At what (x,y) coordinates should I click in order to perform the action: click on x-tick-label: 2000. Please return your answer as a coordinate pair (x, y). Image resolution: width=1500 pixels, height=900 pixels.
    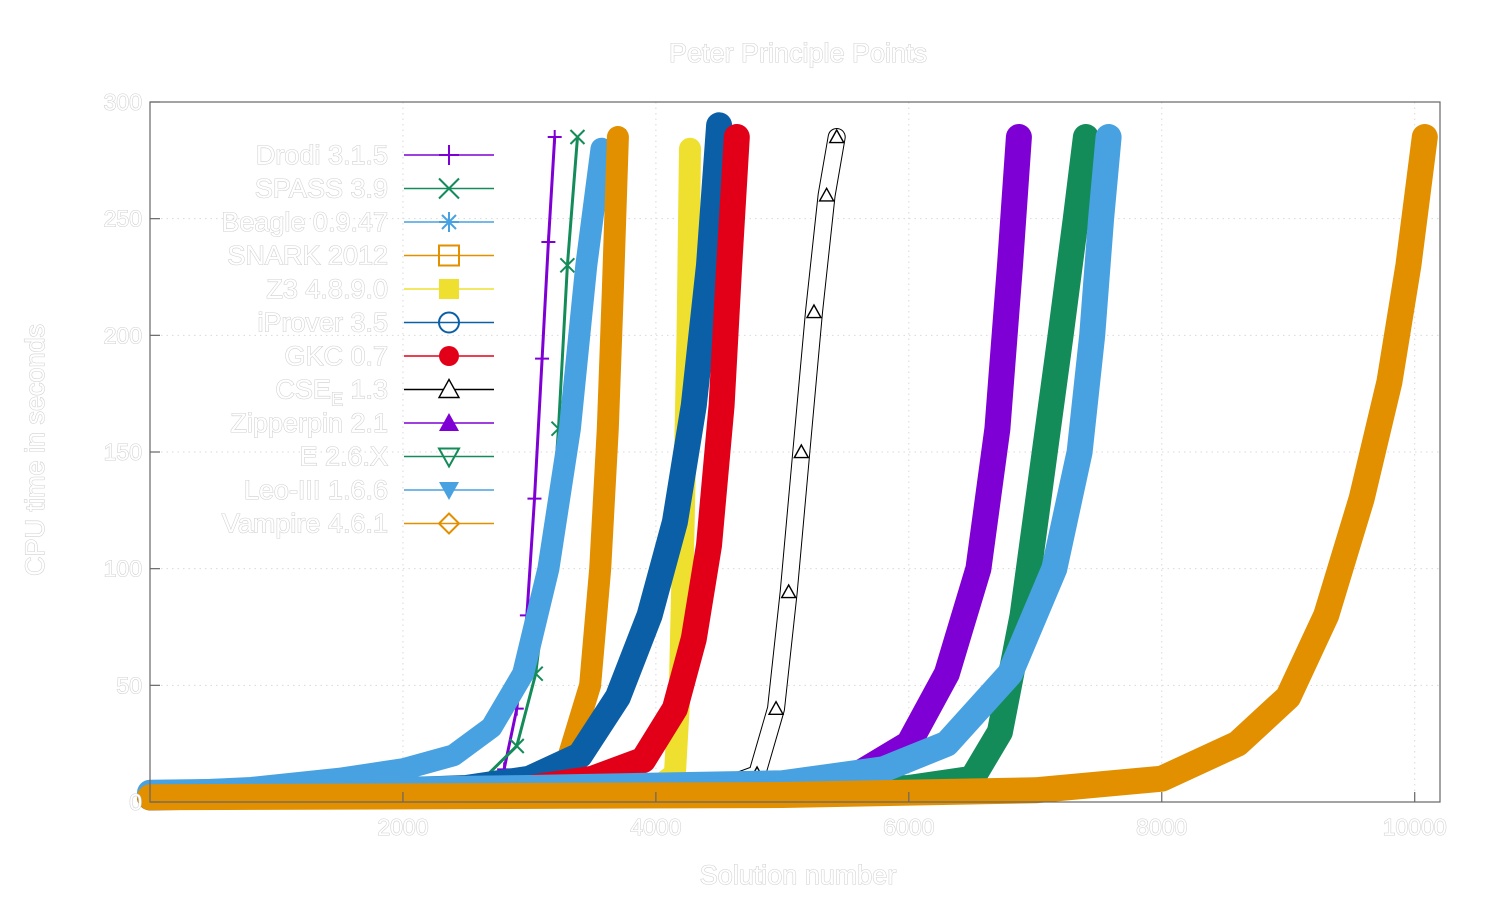
    Looking at the image, I should click on (402, 827).